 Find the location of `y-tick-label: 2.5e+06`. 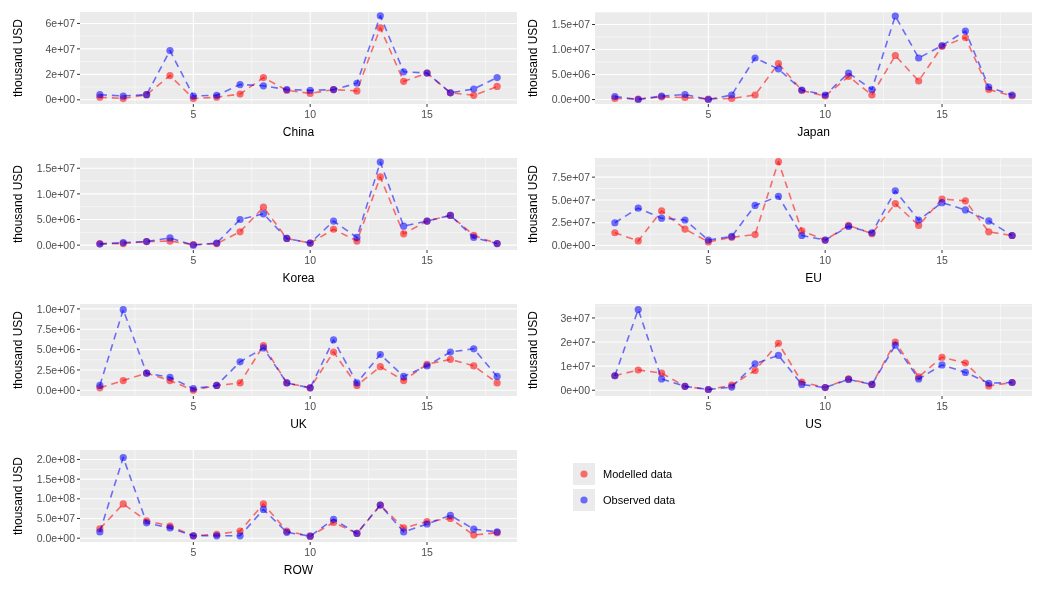

y-tick-label: 2.5e+06 is located at coordinates (56, 369).